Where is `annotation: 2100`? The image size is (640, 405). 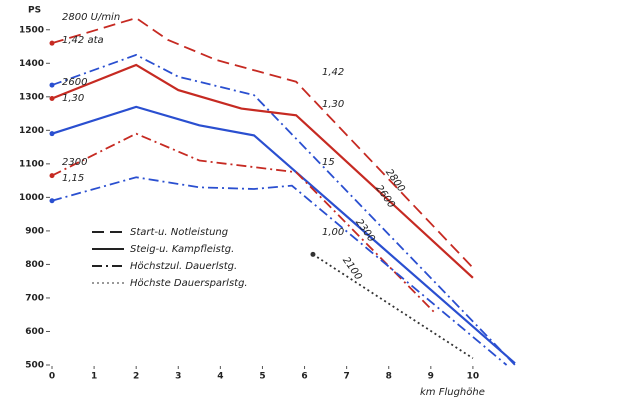
annotation: 2100 is located at coordinates (352, 268).